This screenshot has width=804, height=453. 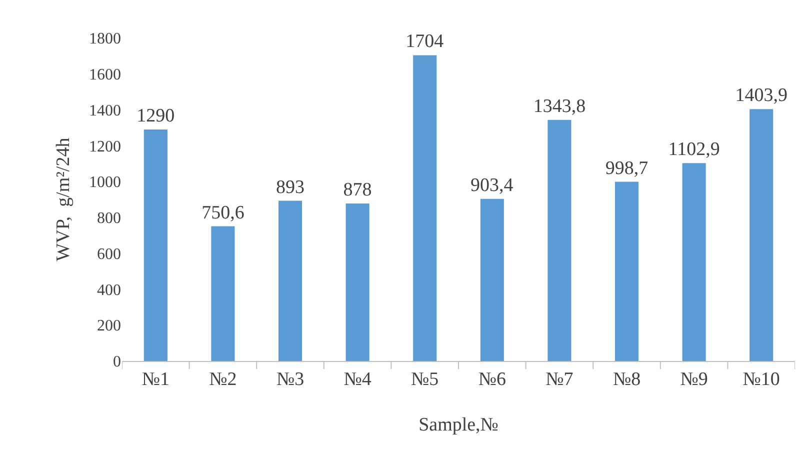 What do you see at coordinates (761, 95) in the screenshot?
I see `data-label: 1403,9` at bounding box center [761, 95].